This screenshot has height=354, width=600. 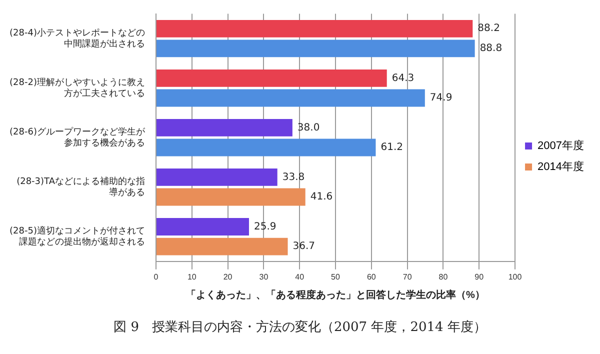 I want to click on x-axis-title: 「よくあった」、「ある程度あった」と回答した学生の比率（%）, so click(x=335, y=294).